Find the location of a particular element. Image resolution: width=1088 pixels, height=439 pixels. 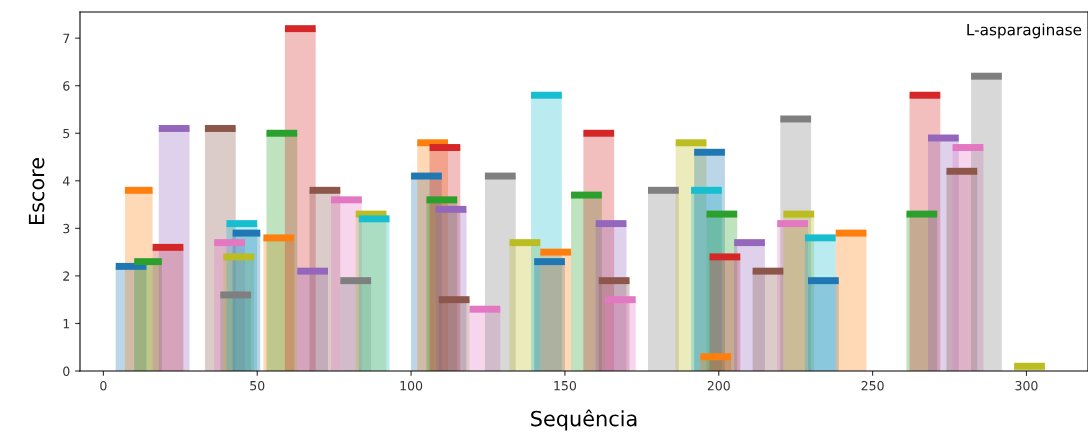

y-tick-label: 4 is located at coordinates (66, 181).